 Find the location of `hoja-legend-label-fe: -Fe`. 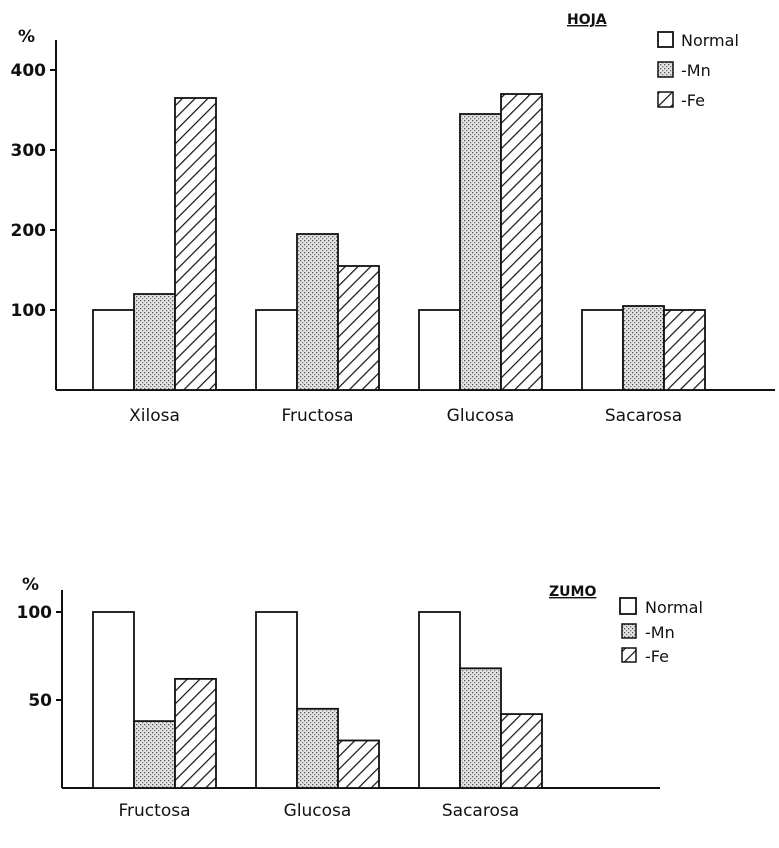

hoja-legend-label-fe: -Fe is located at coordinates (693, 100).